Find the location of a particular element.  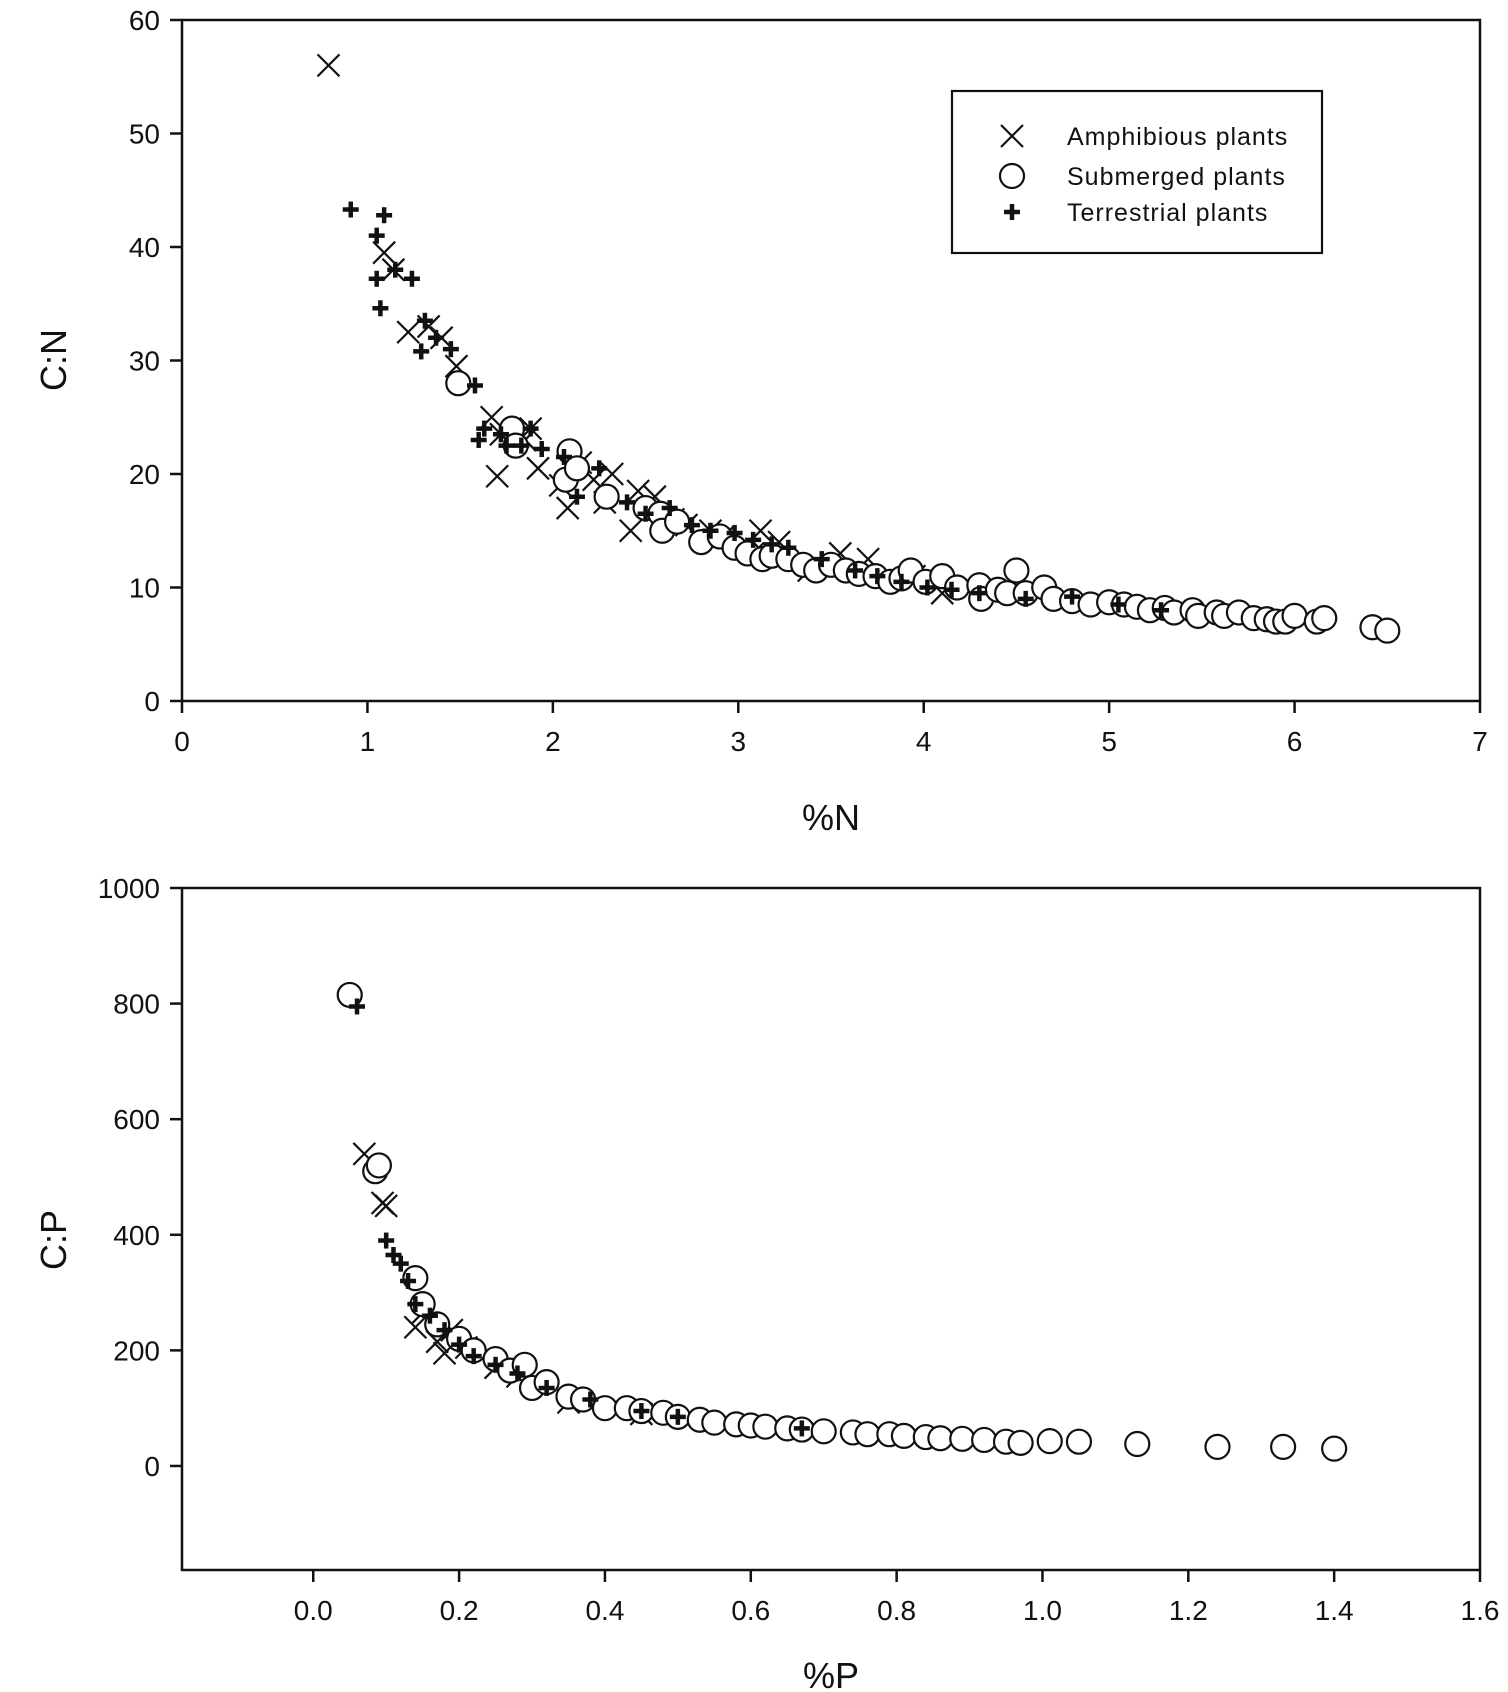

x-tick-label: 1.2 is located at coordinates (1188, 1610).